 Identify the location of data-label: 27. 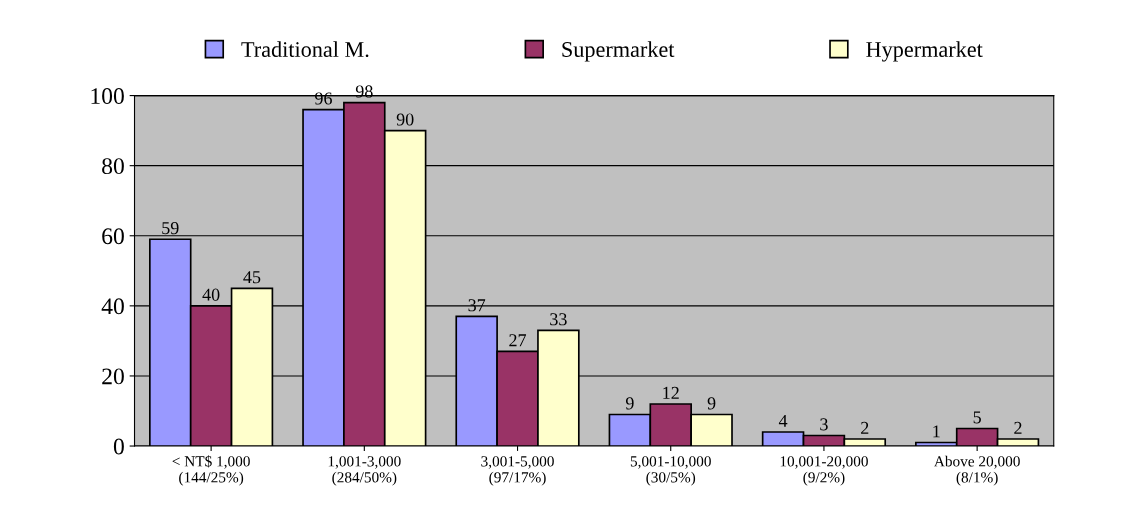
(518, 340).